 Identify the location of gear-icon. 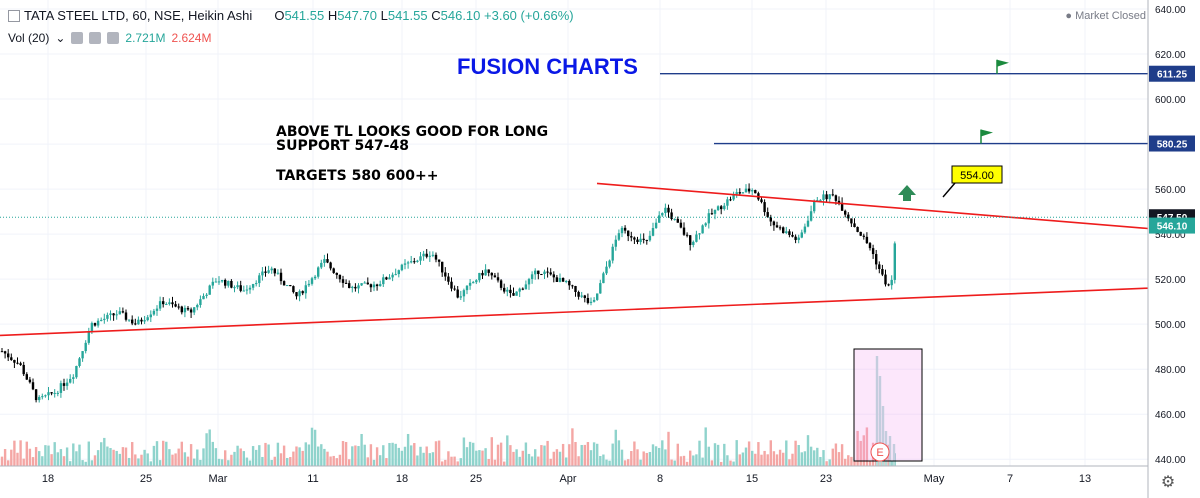
(95, 38).